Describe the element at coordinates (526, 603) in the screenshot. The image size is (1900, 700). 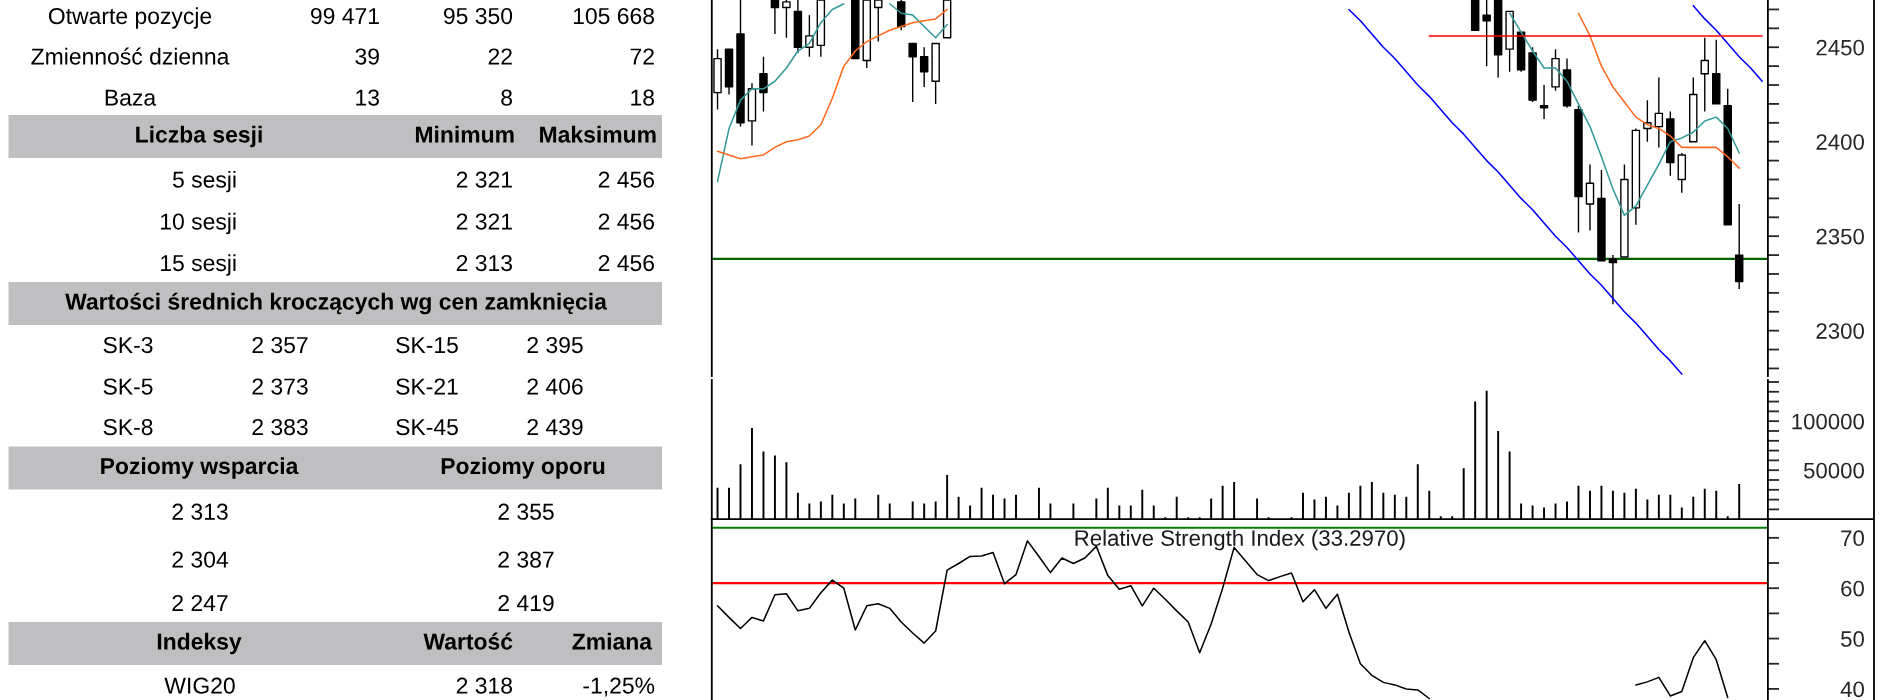
I see `text: 2 419` at that location.